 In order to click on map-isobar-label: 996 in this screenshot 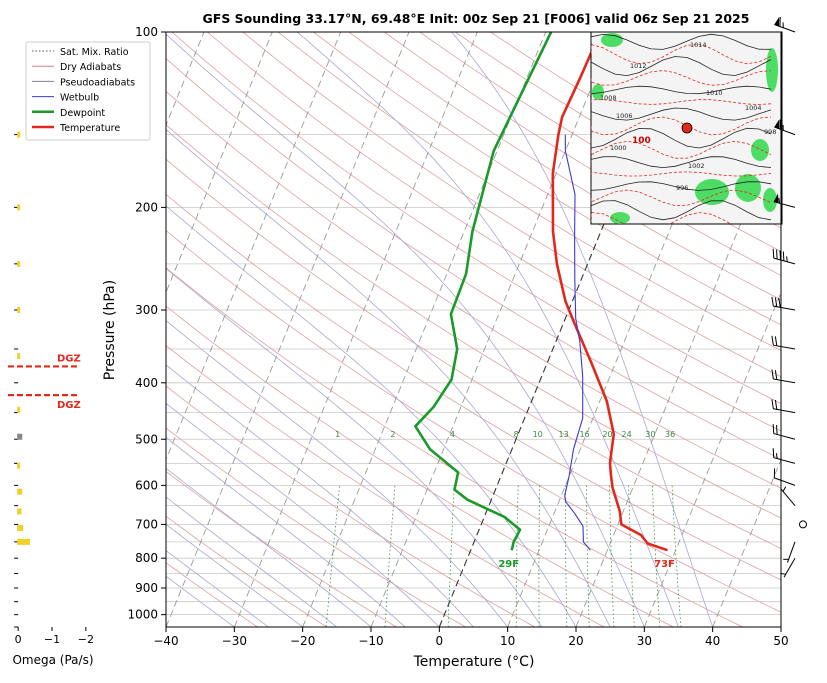, I will do `click(682, 188)`.